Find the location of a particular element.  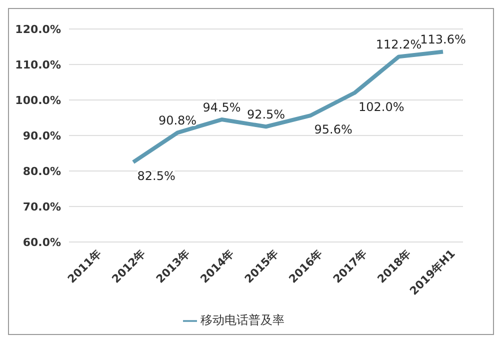

data-label: 94.5% is located at coordinates (221, 107).